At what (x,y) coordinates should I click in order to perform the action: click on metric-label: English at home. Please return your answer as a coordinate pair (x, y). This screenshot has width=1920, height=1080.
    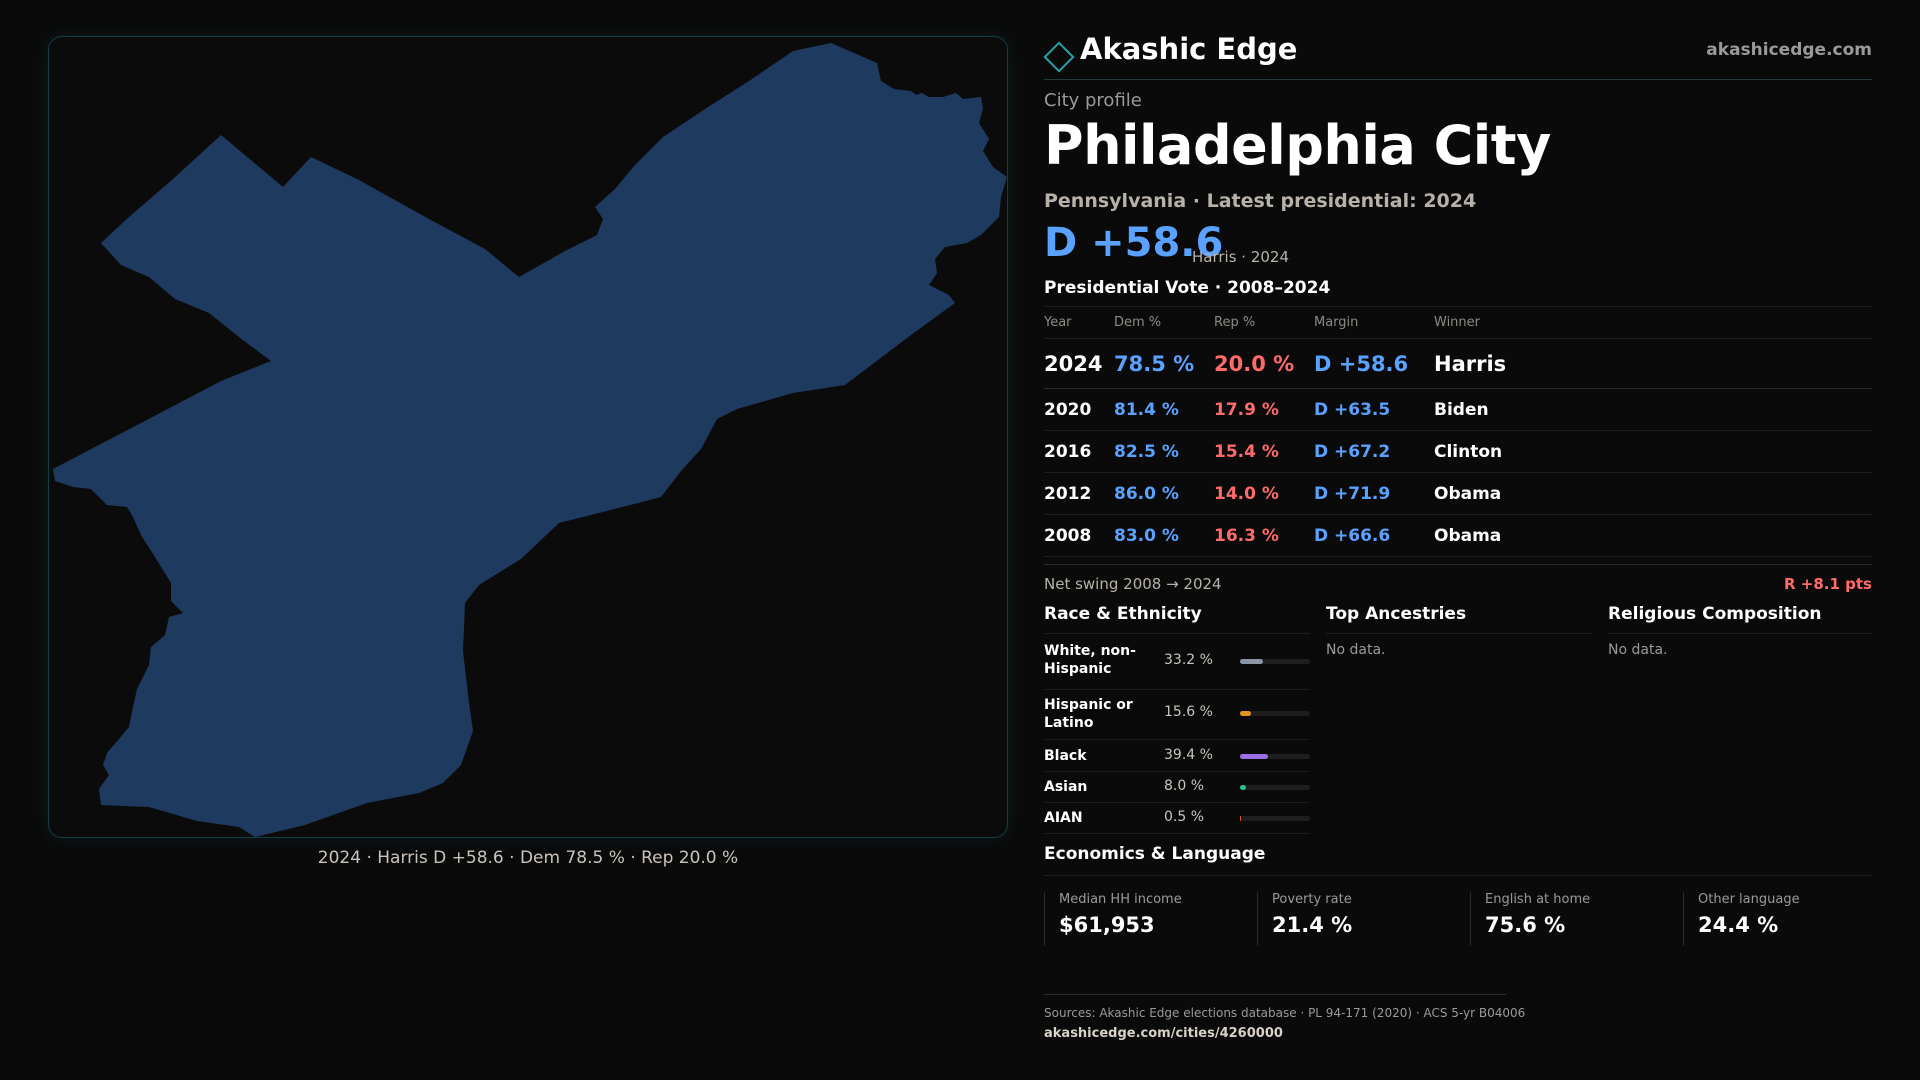
    Looking at the image, I should click on (1538, 899).